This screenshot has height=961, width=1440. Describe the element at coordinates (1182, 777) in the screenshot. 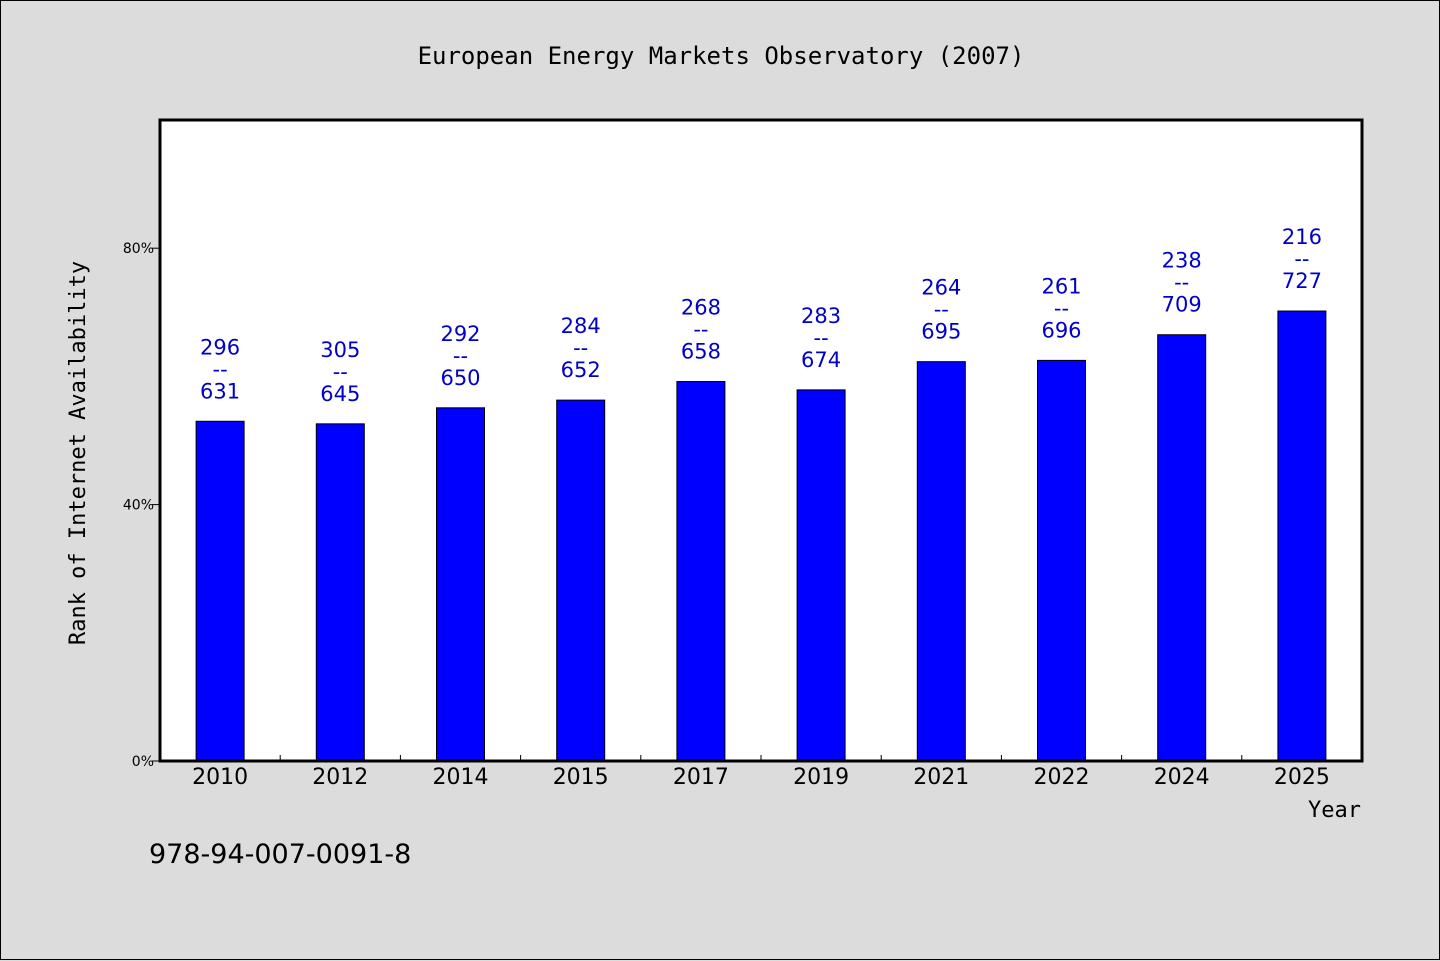

I see `x-tick-label: 2024` at that location.